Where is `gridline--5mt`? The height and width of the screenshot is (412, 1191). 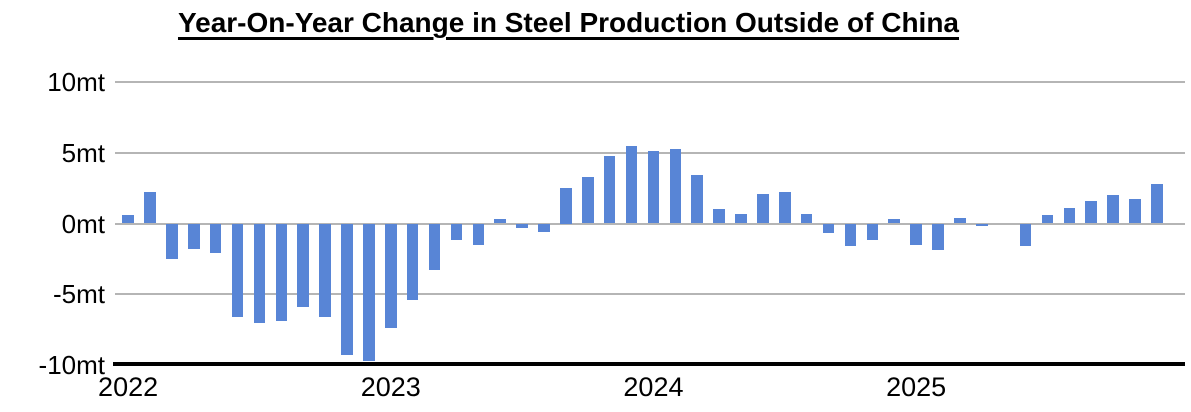 gridline--5mt is located at coordinates (650, 294).